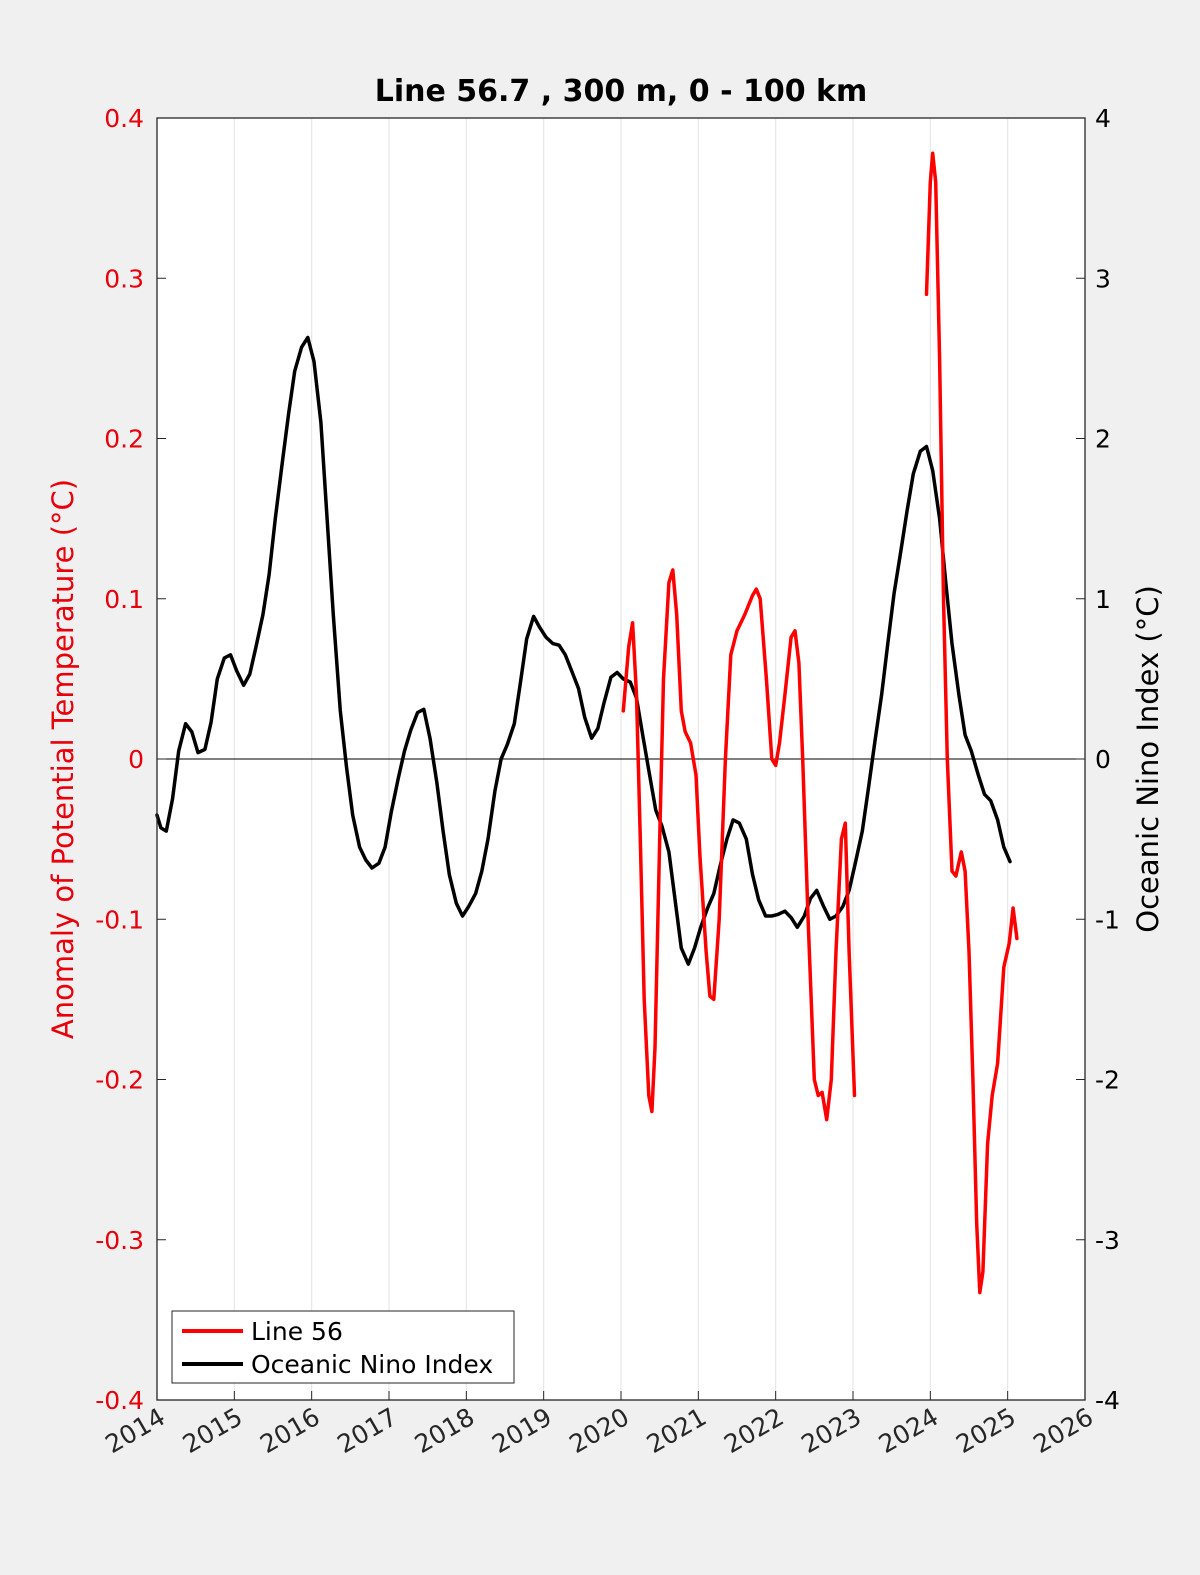  Describe the element at coordinates (119, 1240) in the screenshot. I see `y-left-tick-label: -0.3` at that location.